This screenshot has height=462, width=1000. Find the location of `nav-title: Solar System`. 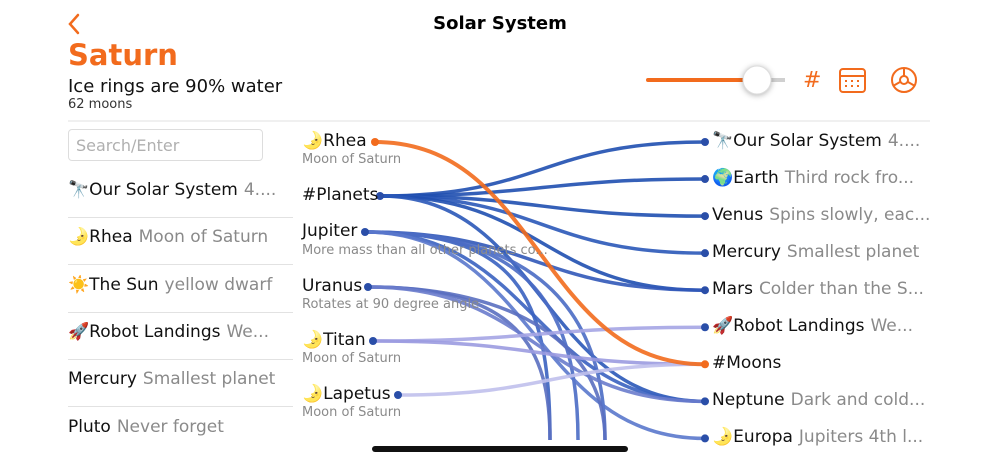

nav-title: Solar System is located at coordinates (500, 23).